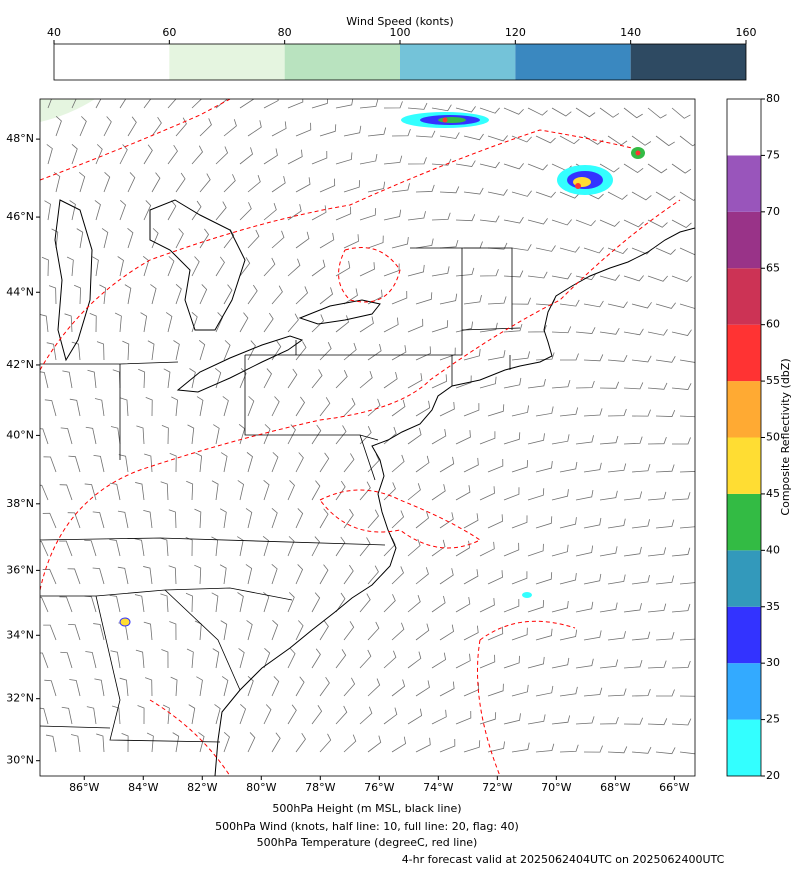 This screenshot has width=800, height=879. Describe the element at coordinates (261, 787) in the screenshot. I see `x-tick-label: 80°W` at that location.